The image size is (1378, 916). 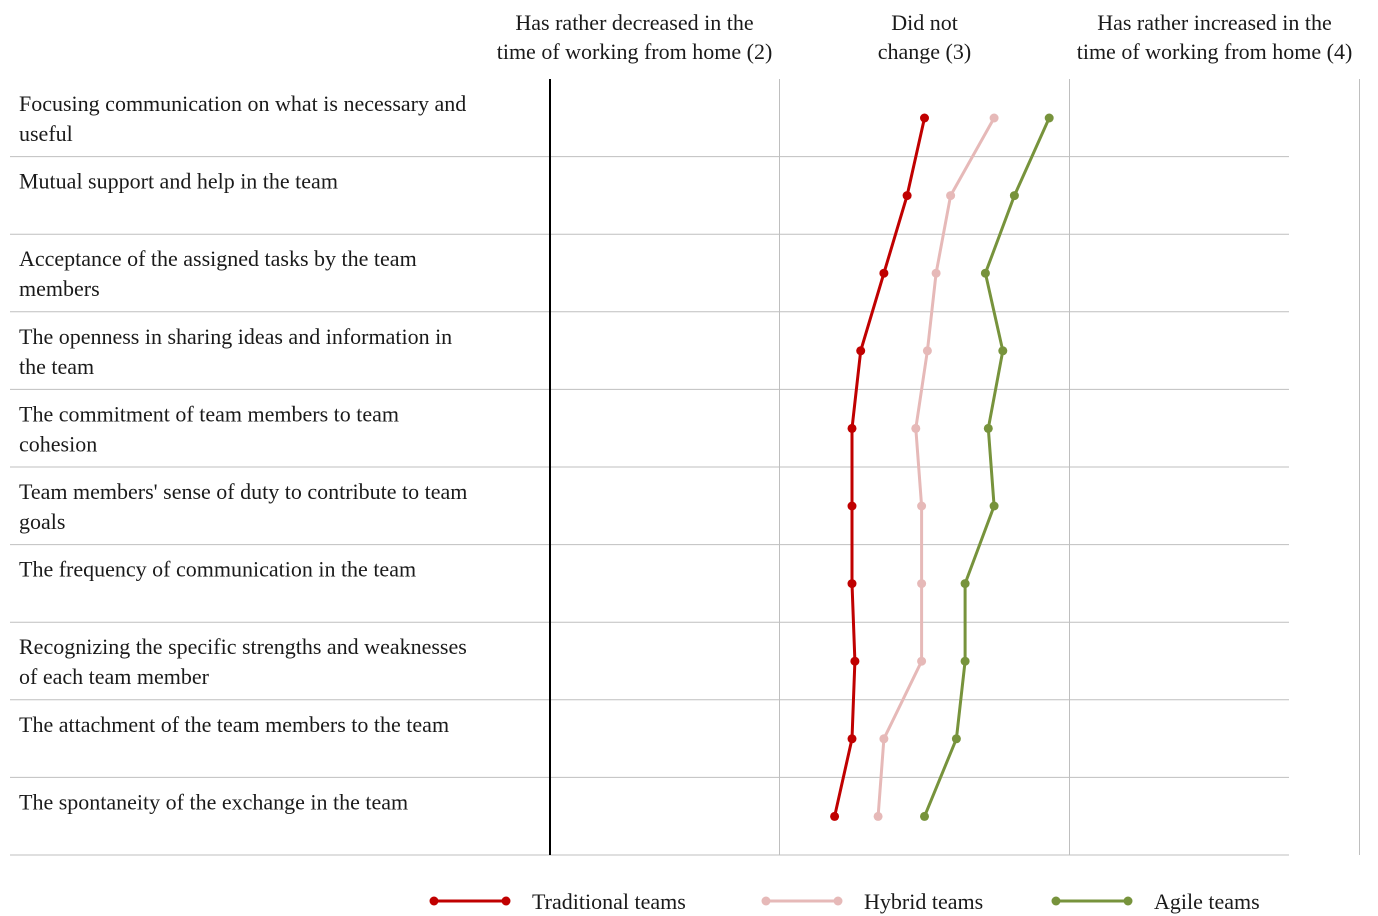 I want to click on scale-label-3: Did not change (3), so click(x=924, y=37).